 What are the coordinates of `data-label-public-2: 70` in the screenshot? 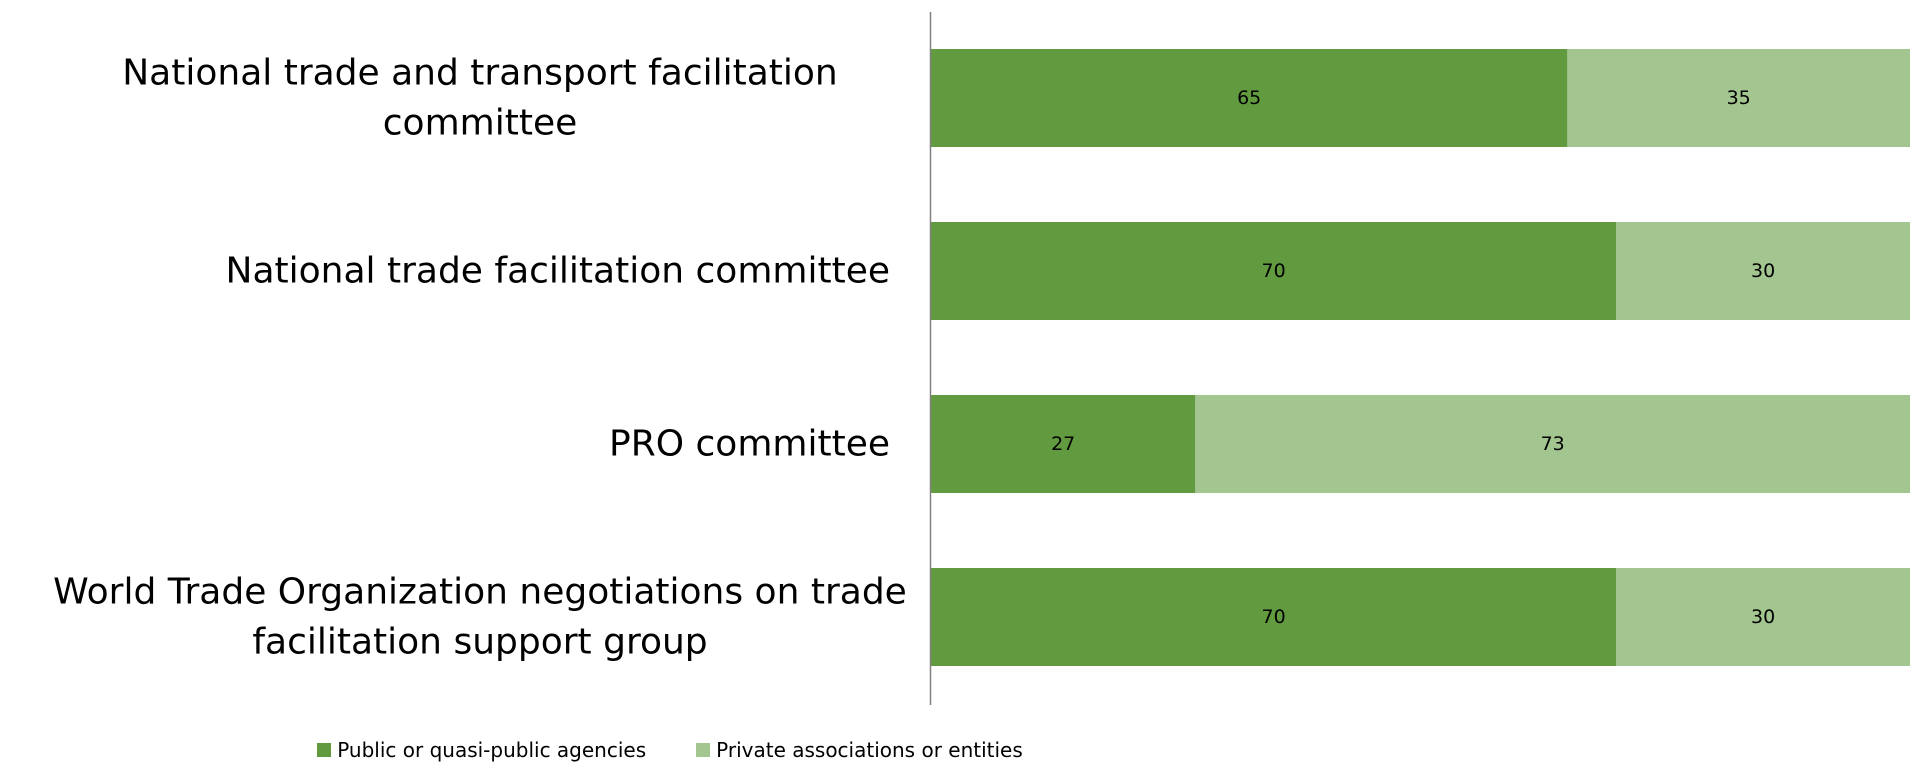 It's located at (1274, 271).